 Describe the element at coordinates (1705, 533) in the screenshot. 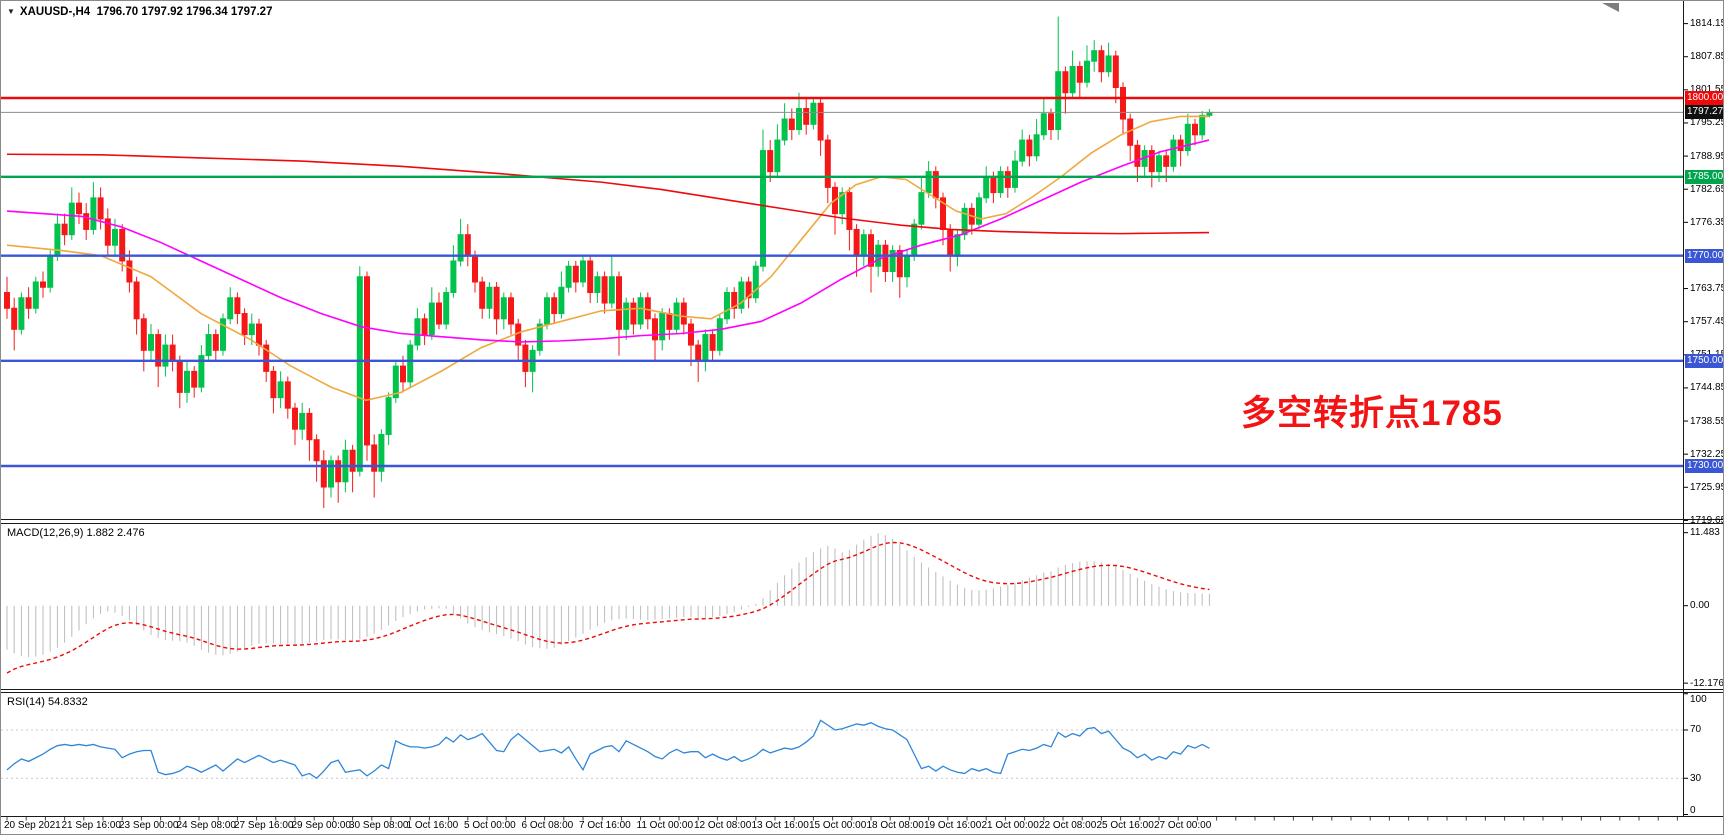

I see `macd-scale-label: 11.483` at that location.